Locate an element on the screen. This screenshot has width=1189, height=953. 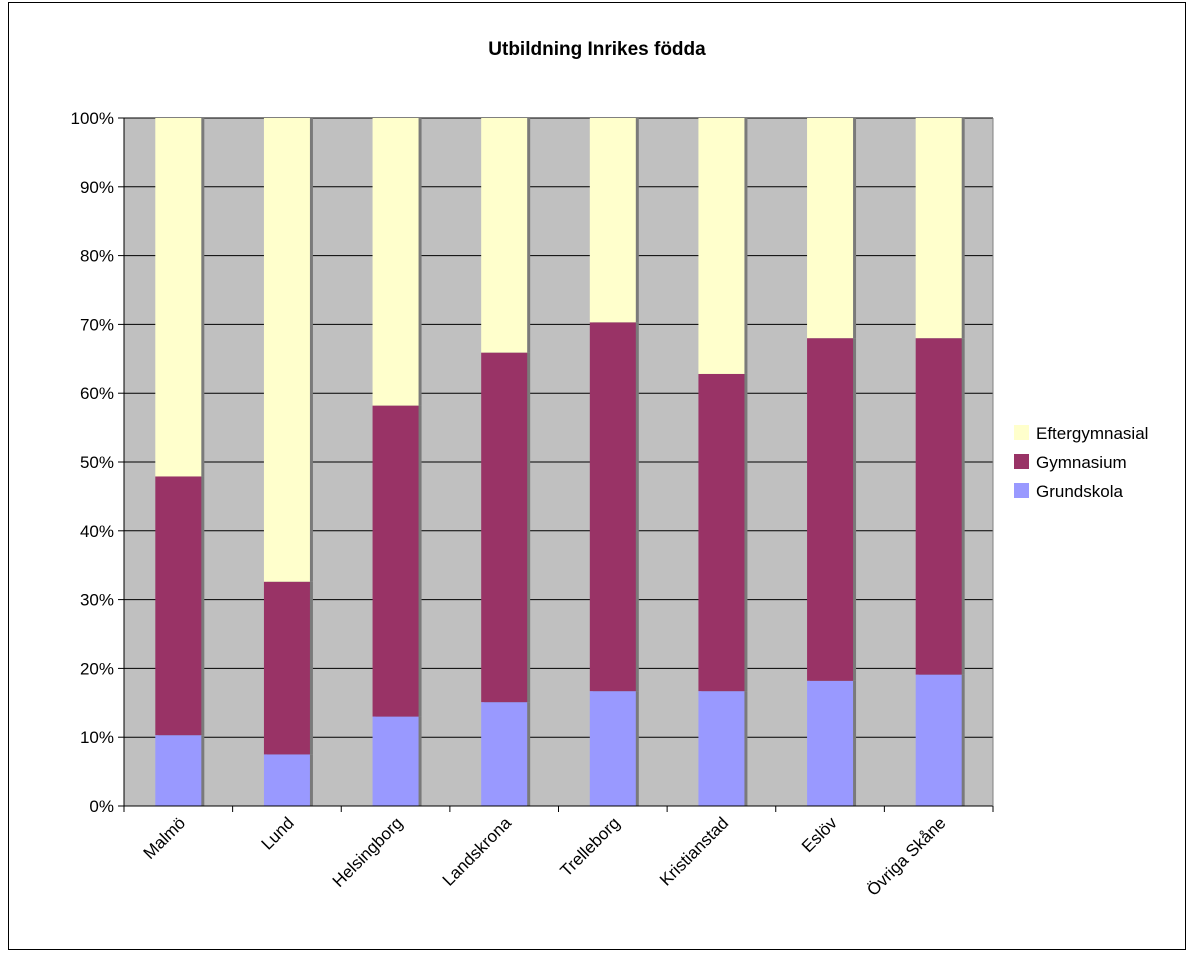
x-tick-label: Lund is located at coordinates (278, 833).